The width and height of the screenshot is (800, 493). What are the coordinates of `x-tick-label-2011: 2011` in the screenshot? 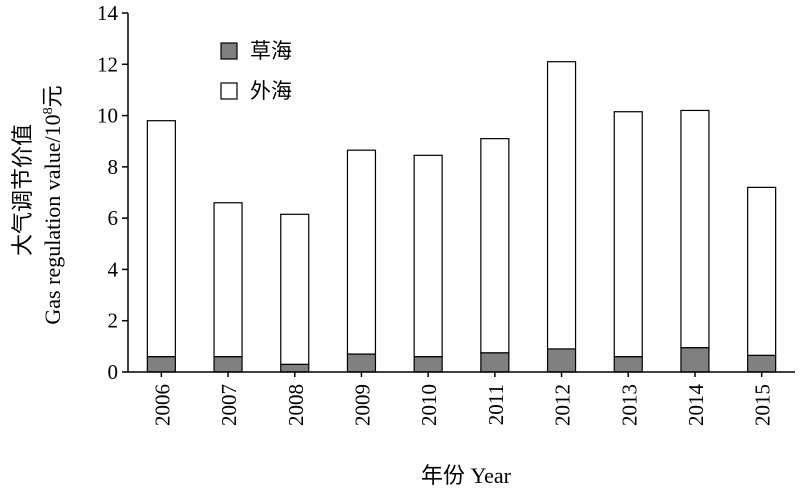 It's located at (496, 404).